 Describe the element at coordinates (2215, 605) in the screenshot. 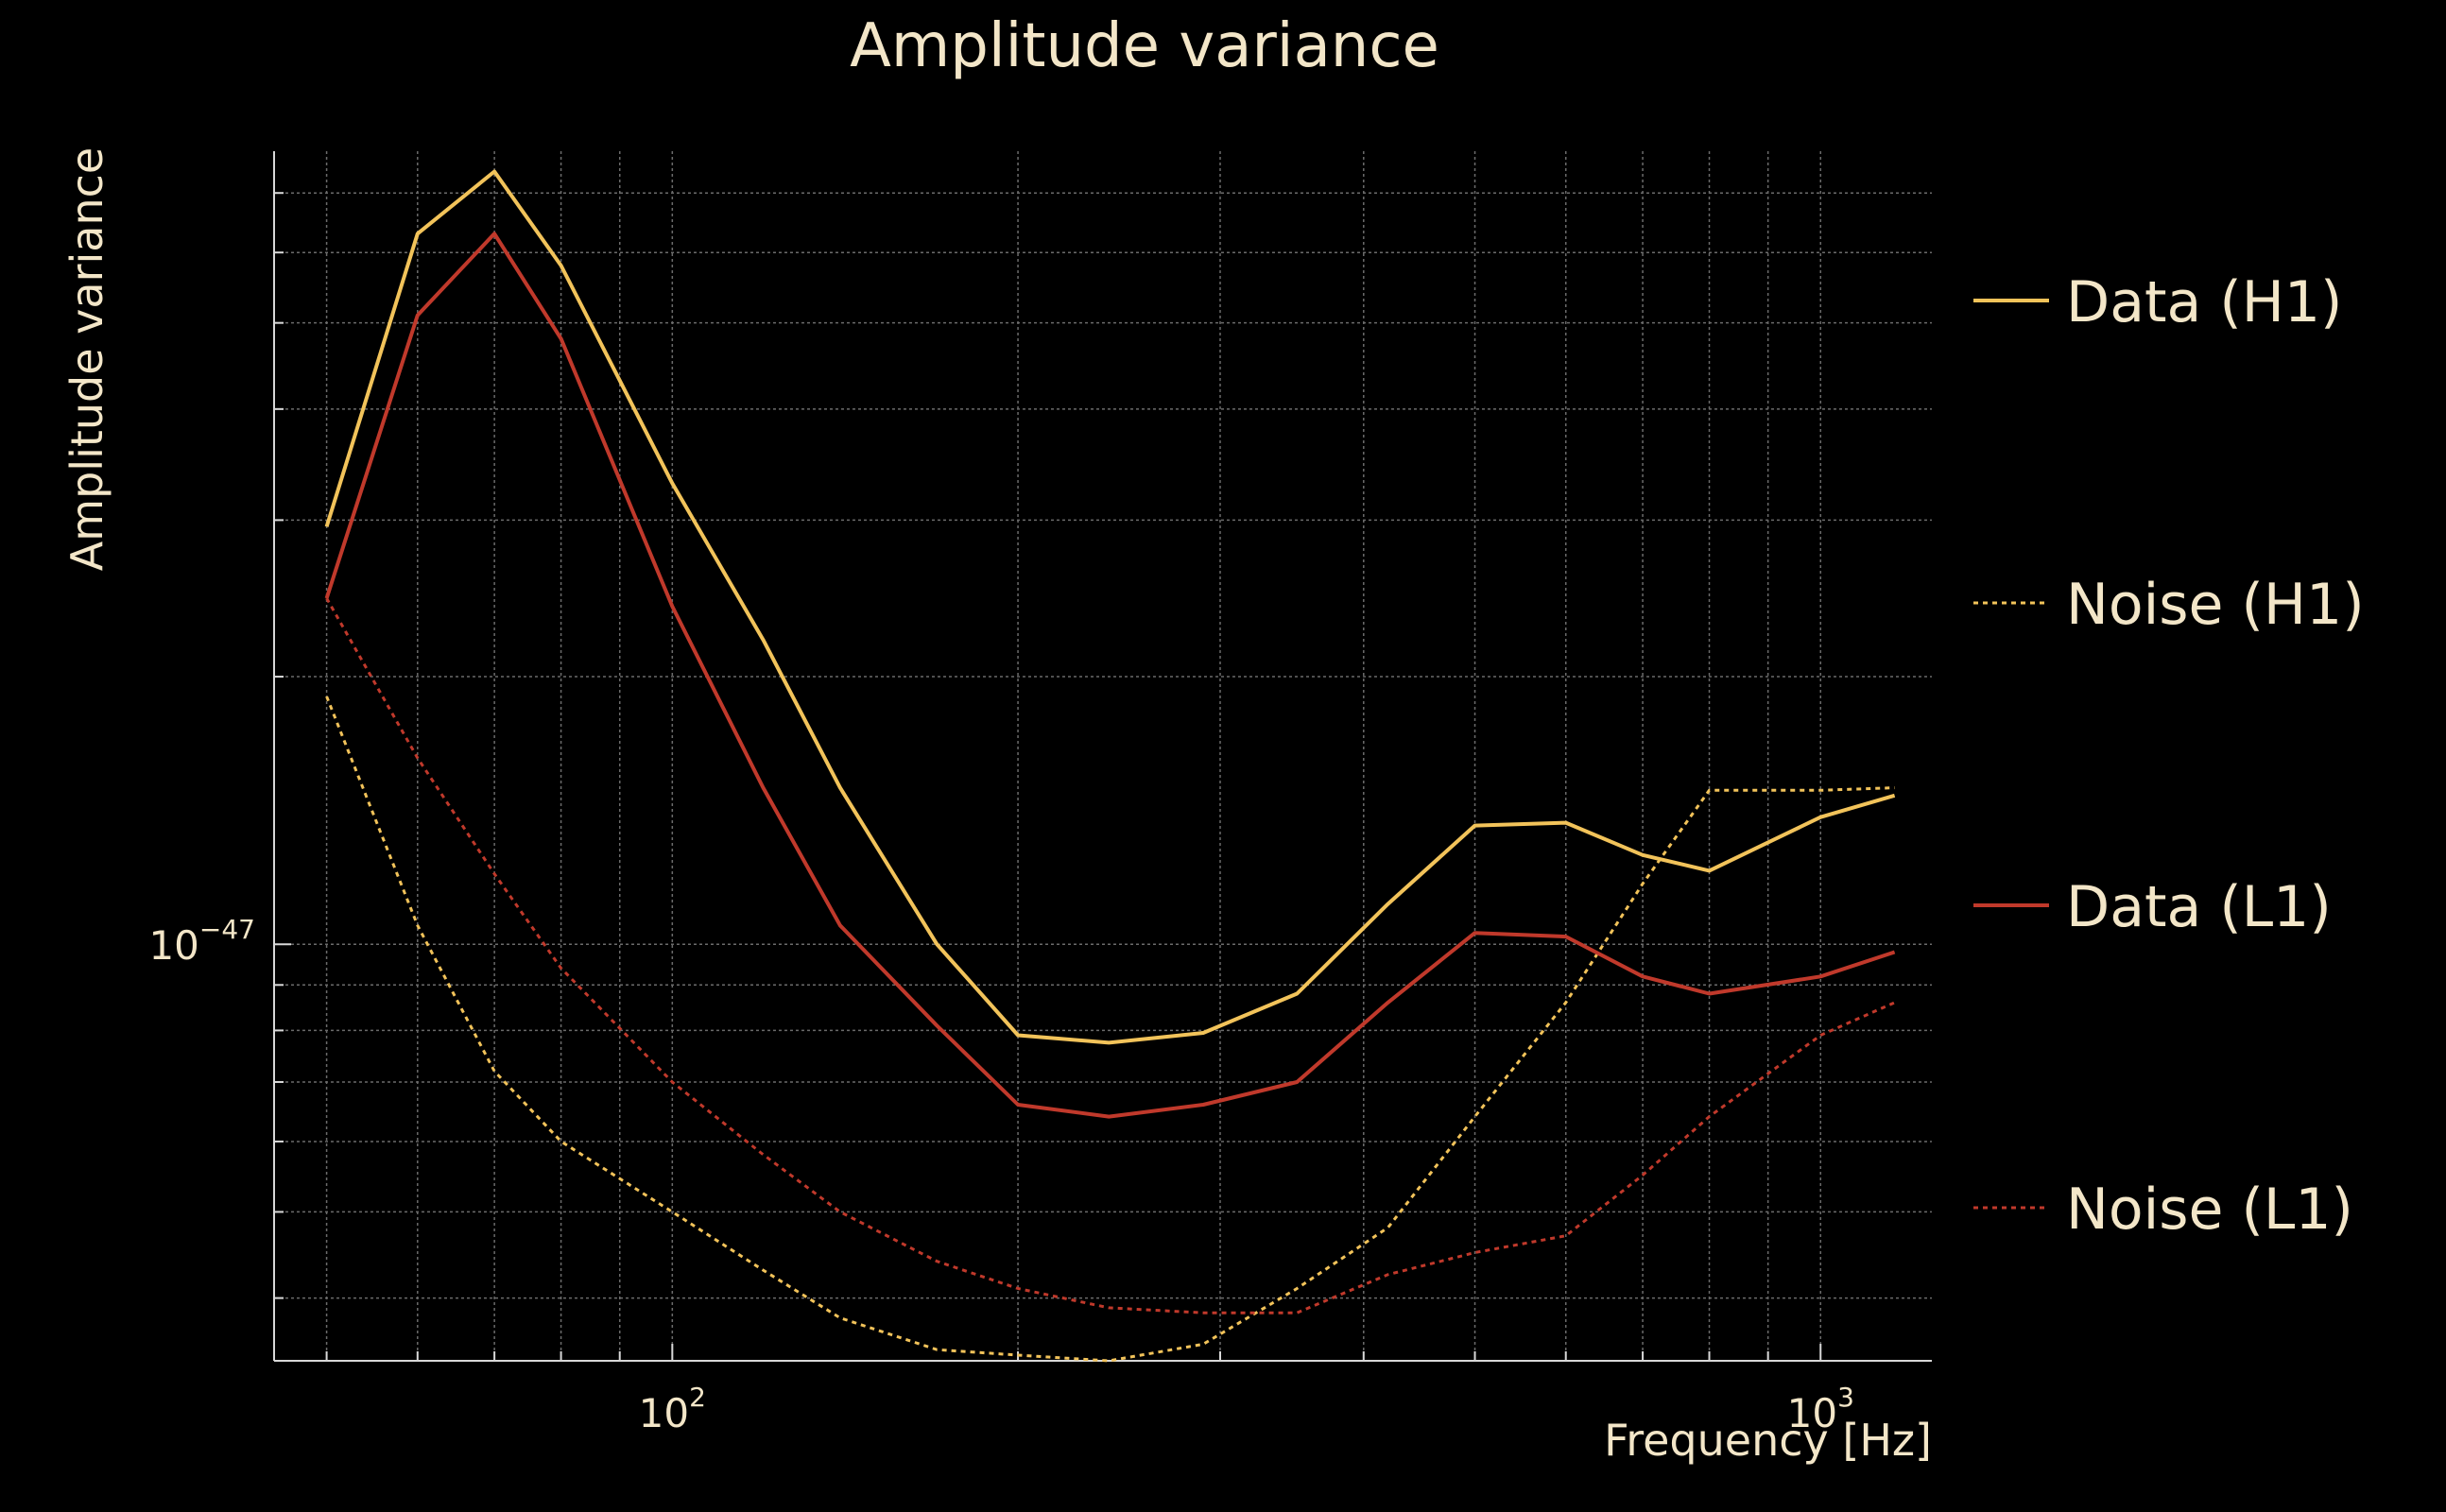

I see `legend-label: Noise (H1)` at that location.